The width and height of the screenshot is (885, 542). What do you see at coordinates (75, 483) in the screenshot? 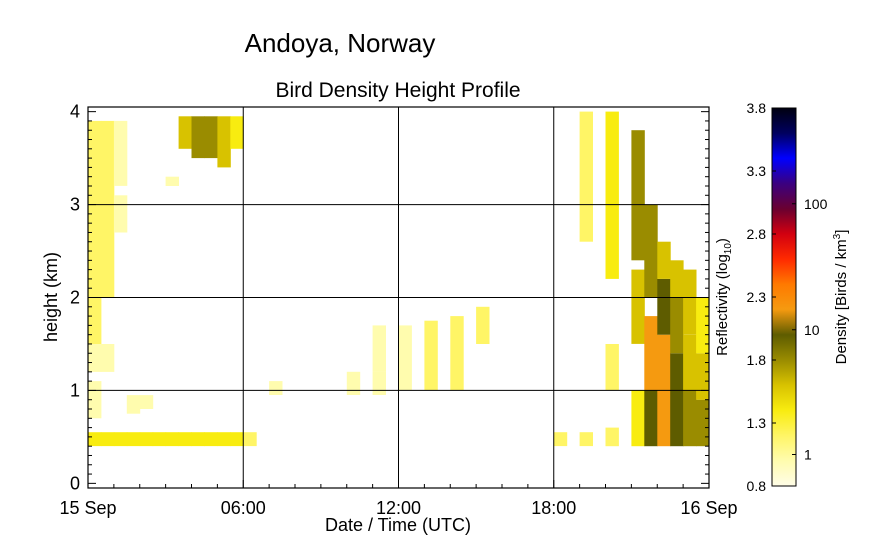
I see `y-tick-label: 0` at bounding box center [75, 483].